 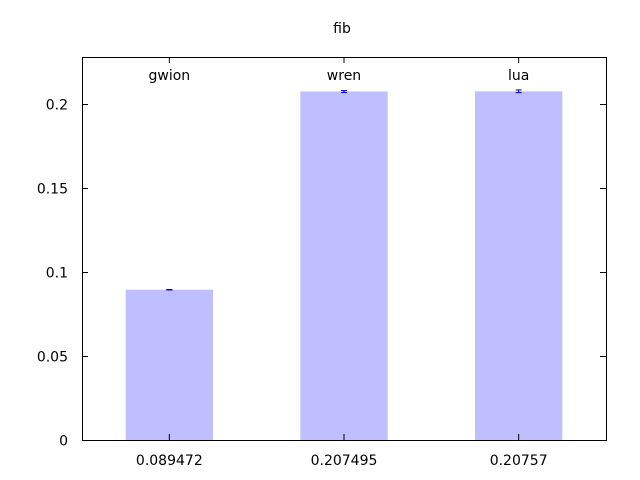 I want to click on bar-lua, so click(x=519, y=265).